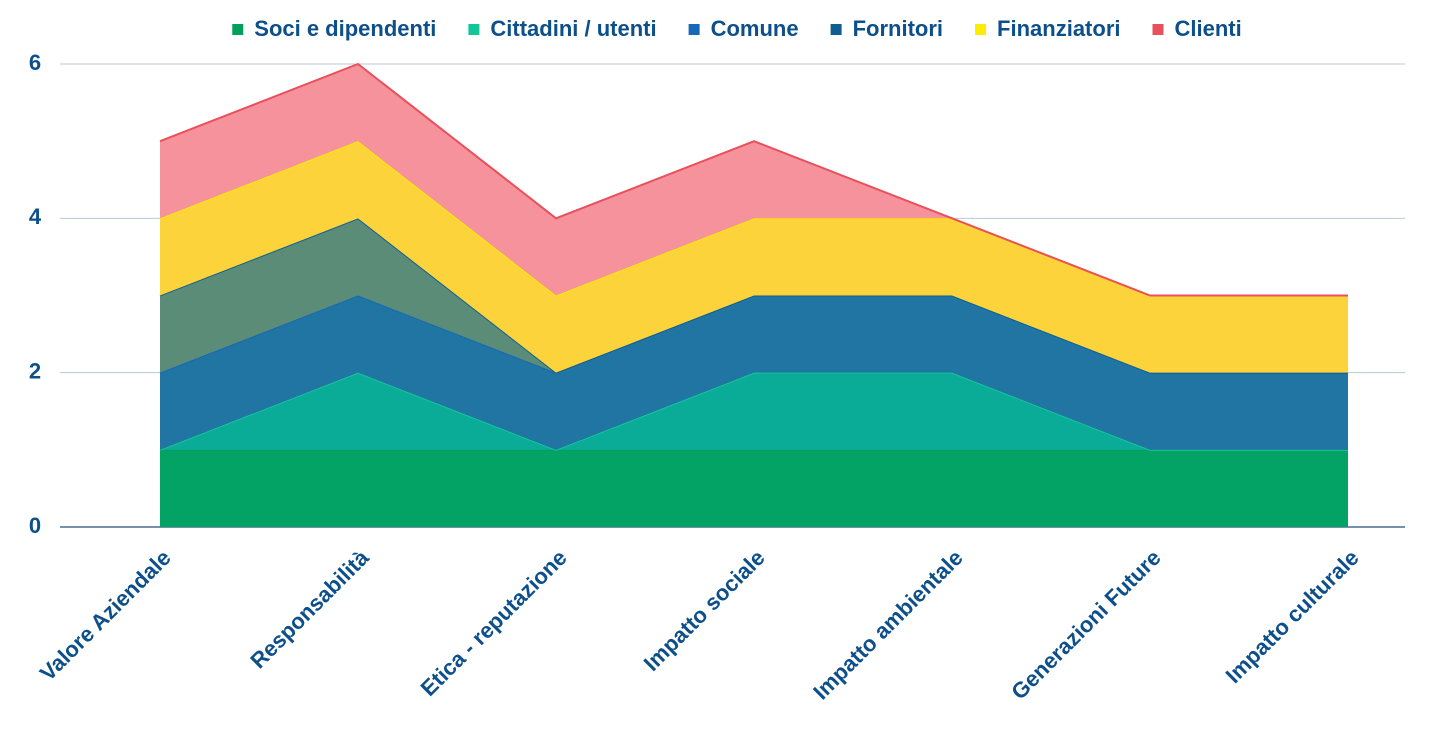  Describe the element at coordinates (105, 615) in the screenshot. I see `x-tick-label: Valore Aziendale` at that location.